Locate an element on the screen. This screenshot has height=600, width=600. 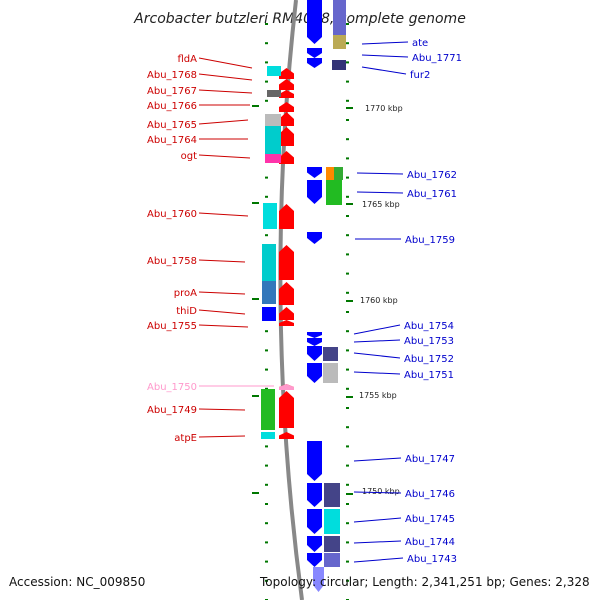
forward-gene-label: Abu_1760 is located at coordinates (172, 214).